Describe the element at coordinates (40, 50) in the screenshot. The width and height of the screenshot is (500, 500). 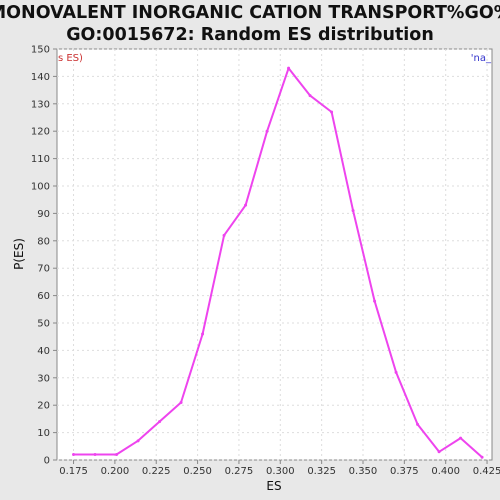
I see `y-tick-label: 150` at that location.